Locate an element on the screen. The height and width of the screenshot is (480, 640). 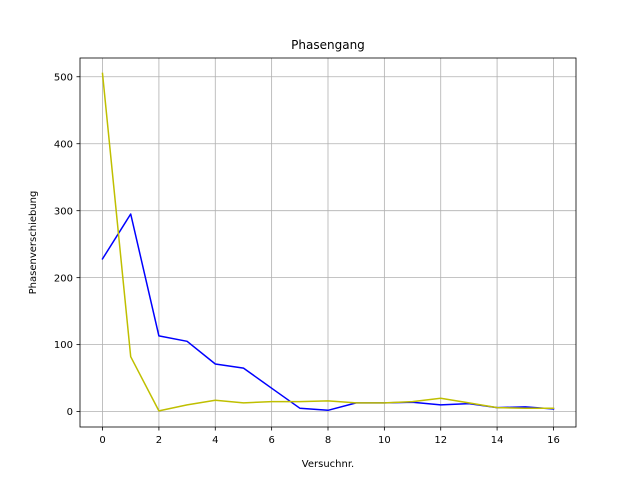
y-tick-label: 500 is located at coordinates (63, 77).